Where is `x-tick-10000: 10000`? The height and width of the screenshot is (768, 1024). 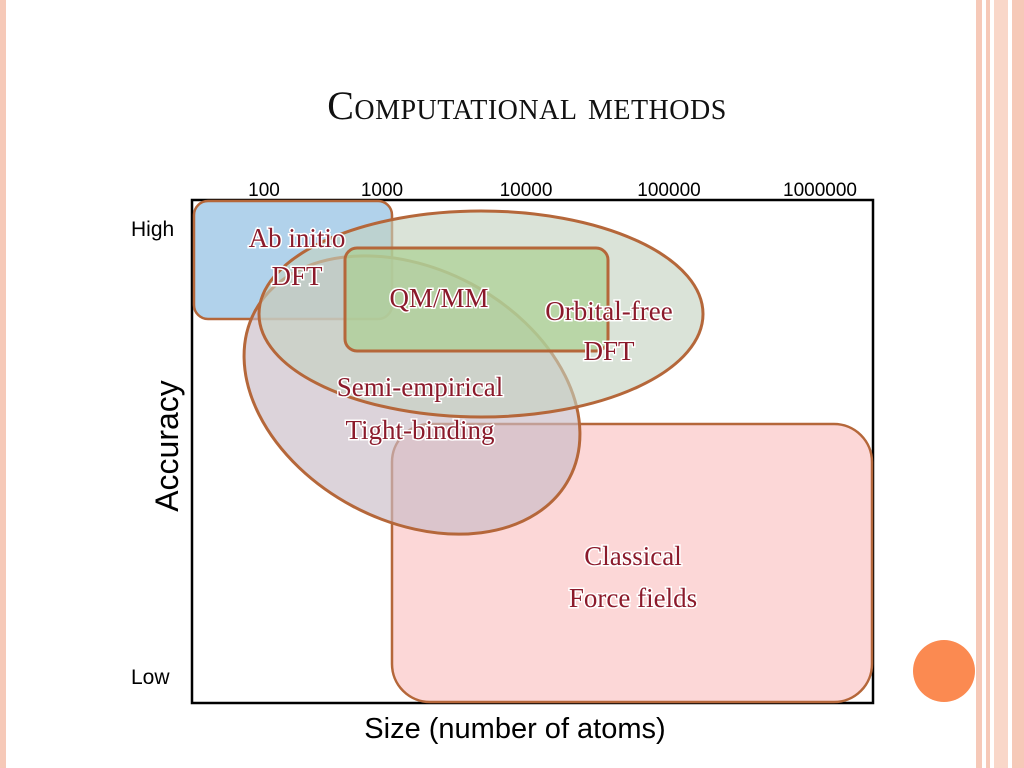 x-tick-10000: 10000 is located at coordinates (526, 190).